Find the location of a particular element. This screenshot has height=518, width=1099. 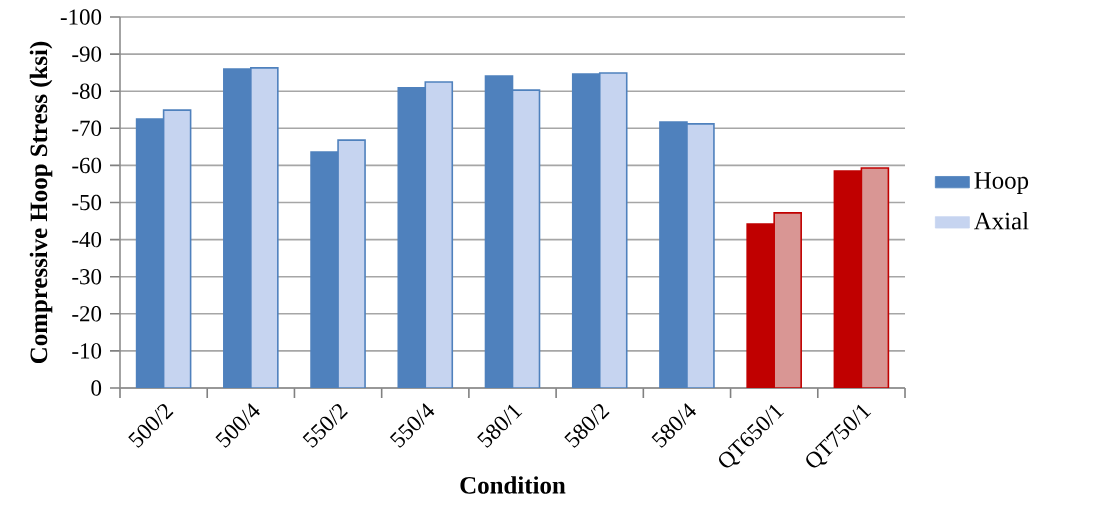

y-tick-label: -10 is located at coordinates (87, 351).